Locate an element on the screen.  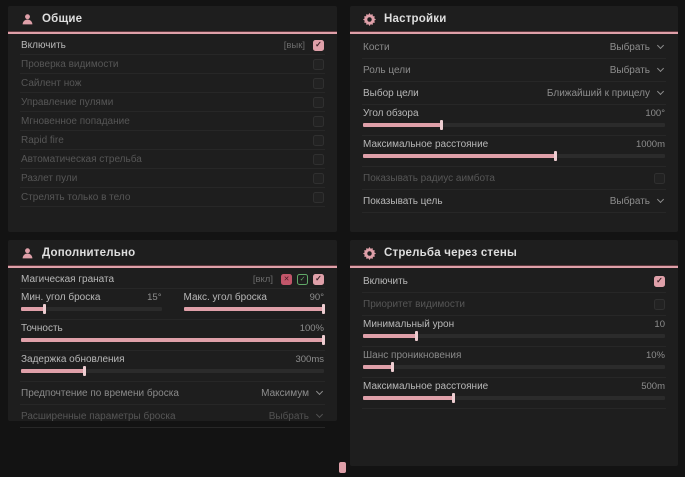
setting-row-enable: Включить [вык] ✓ is located at coordinates (172, 45).